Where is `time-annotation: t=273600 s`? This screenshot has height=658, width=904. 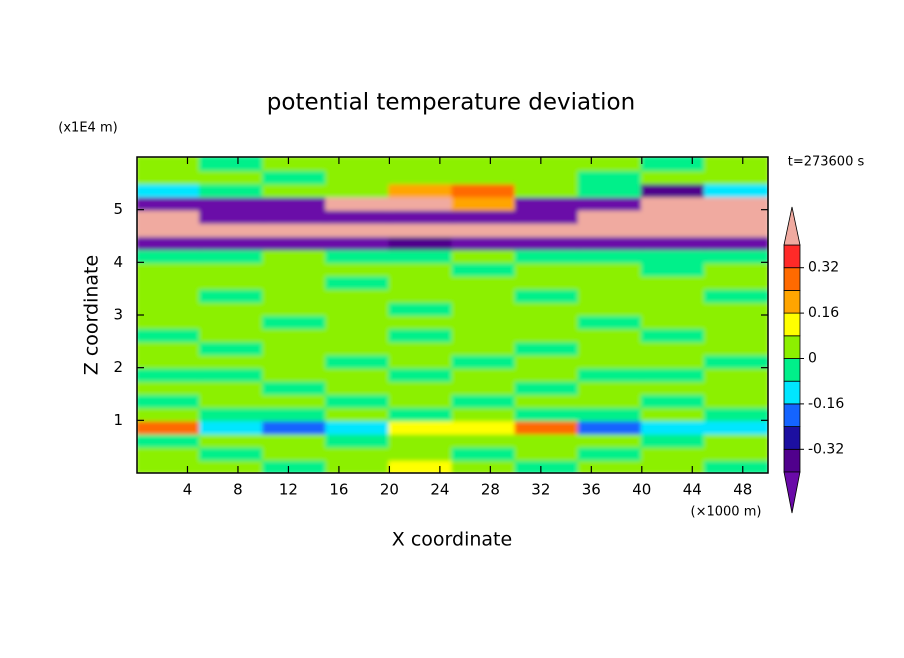
time-annotation: t=273600 s is located at coordinates (826, 162).